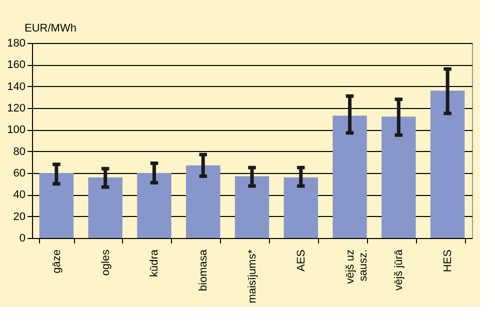  I want to click on y-tick-label: 40, so click(19, 195).